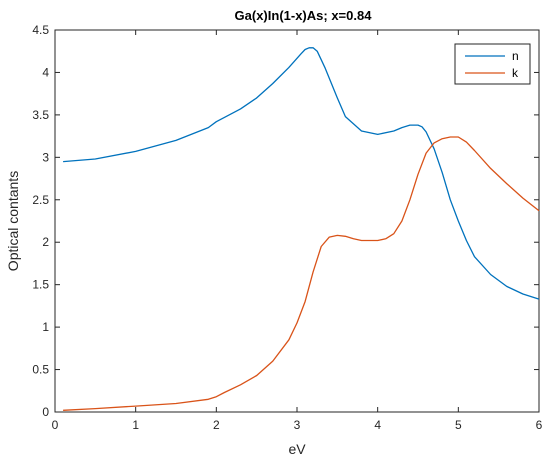 This screenshot has height=467, width=550. What do you see at coordinates (45, 327) in the screenshot?
I see `y-tick-label: 1` at bounding box center [45, 327].